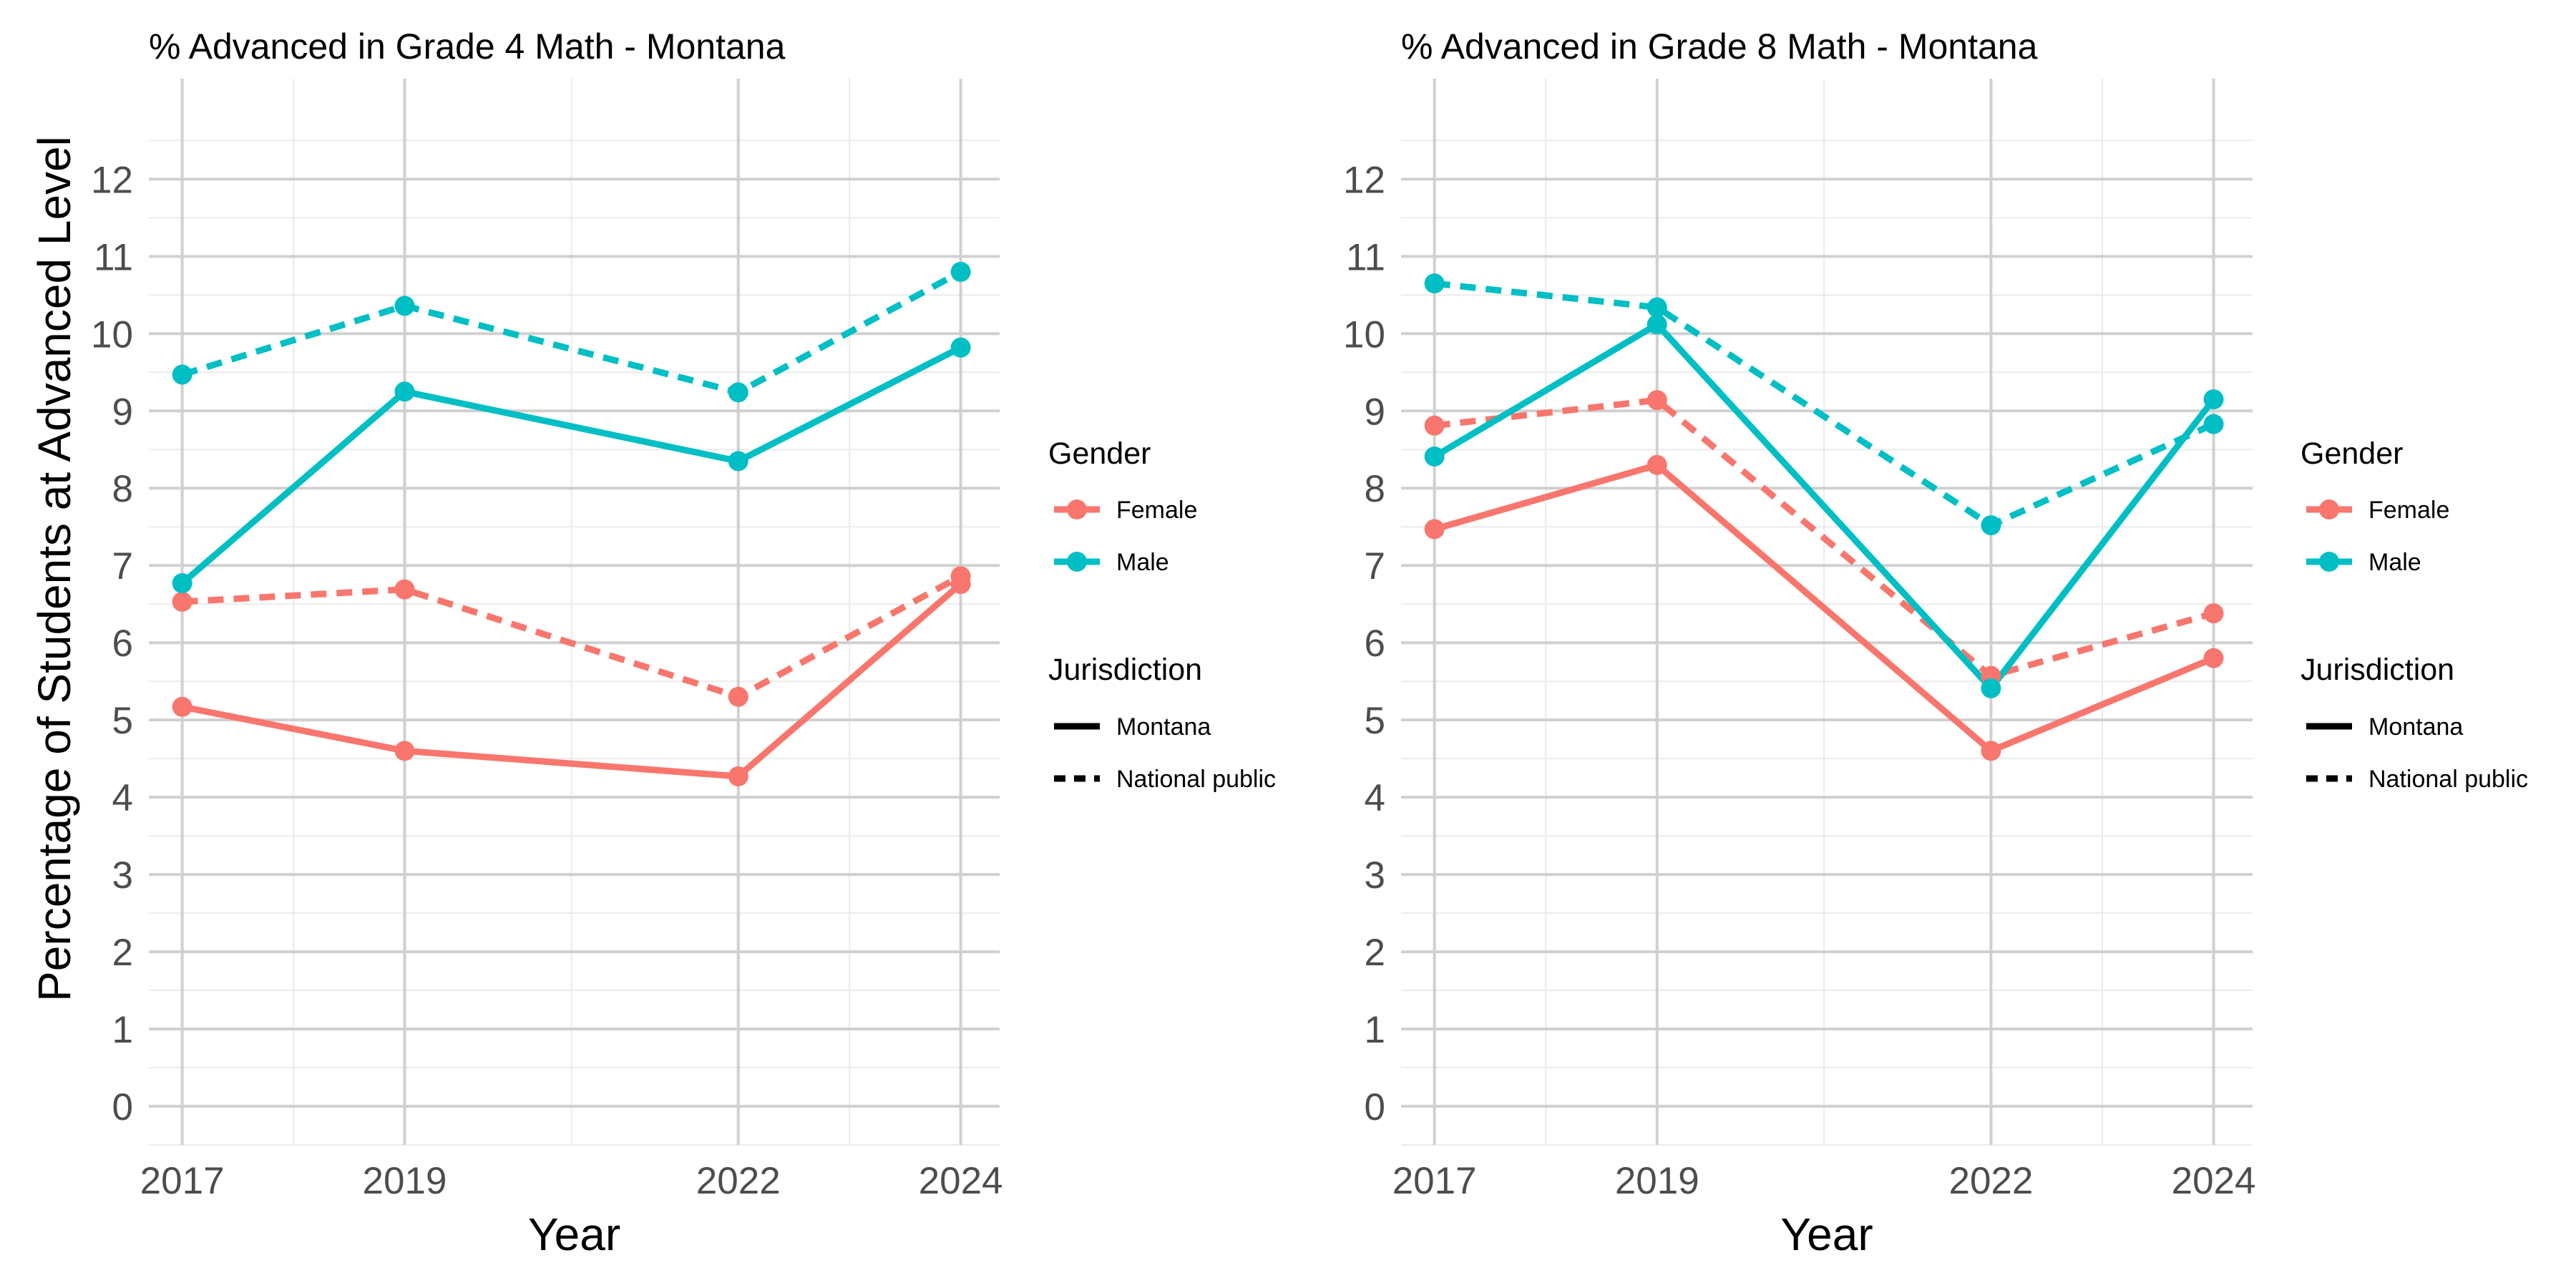  What do you see at coordinates (467, 46) in the screenshot?
I see `chart-title: % Advanced in Grade 4 Math - Montana` at bounding box center [467, 46].